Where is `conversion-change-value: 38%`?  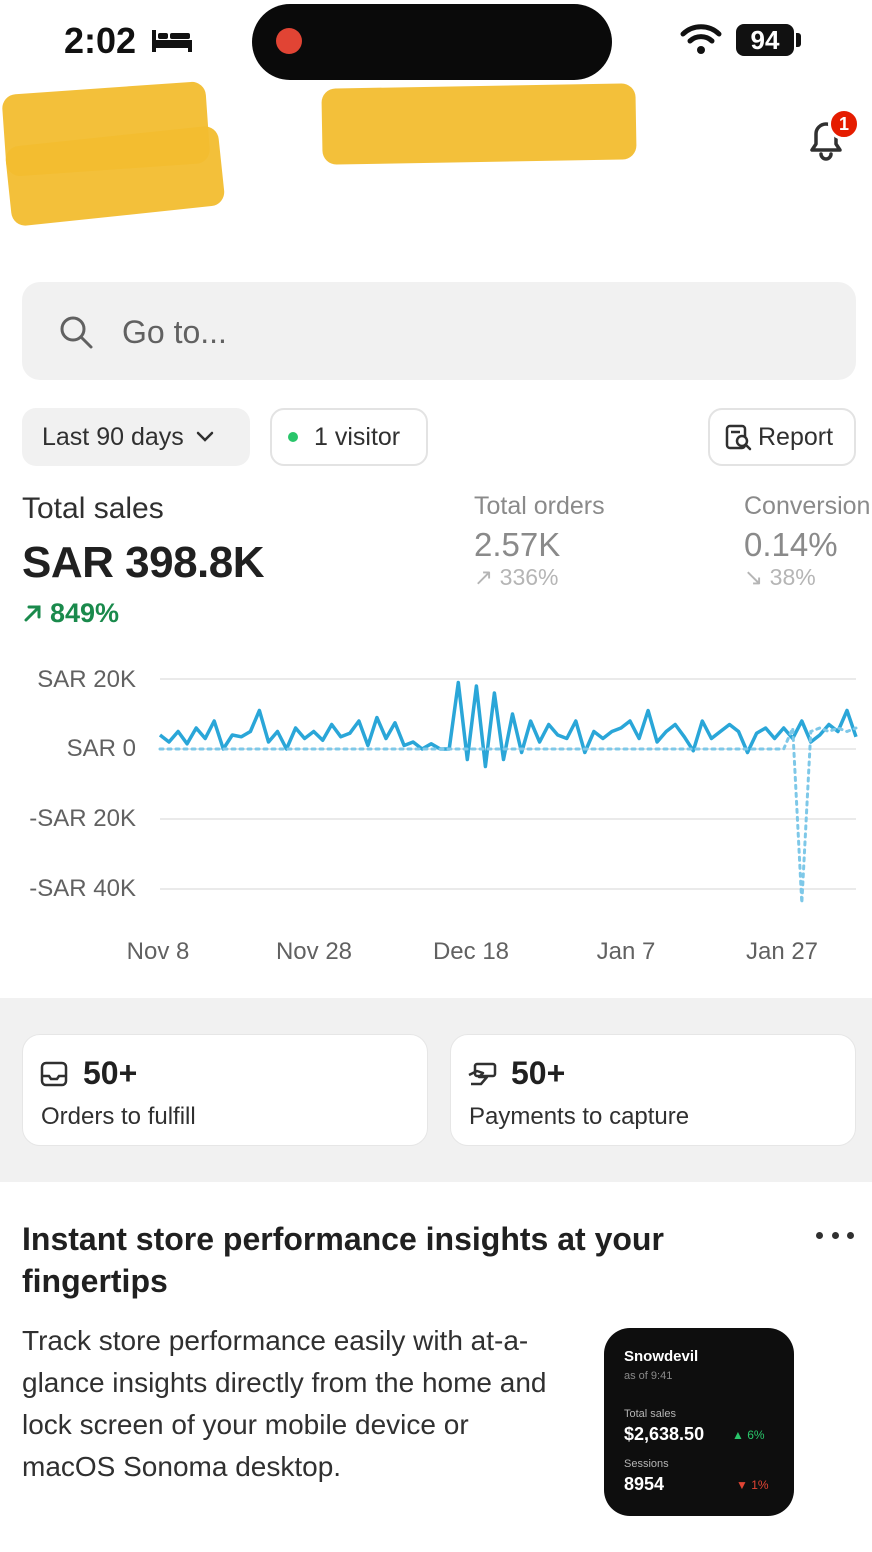 conversion-change-value: 38% is located at coordinates (792, 577).